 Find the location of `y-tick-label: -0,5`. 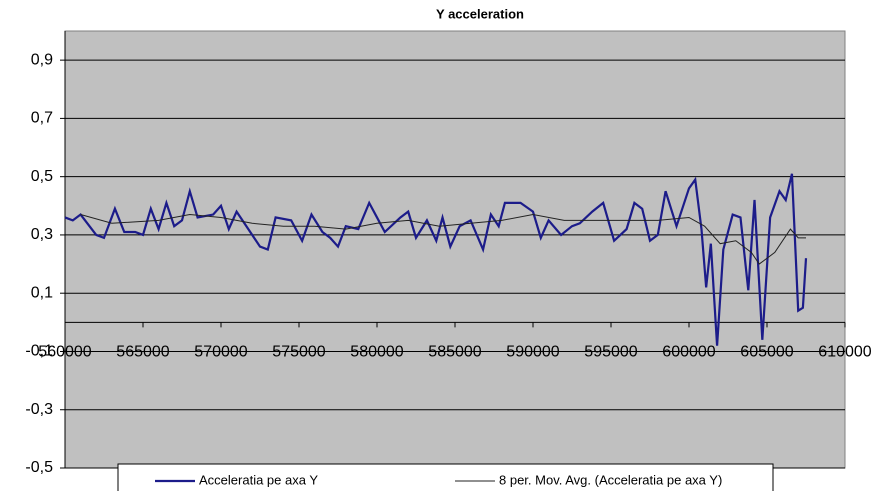

y-tick-label: -0,5 is located at coordinates (39, 467).